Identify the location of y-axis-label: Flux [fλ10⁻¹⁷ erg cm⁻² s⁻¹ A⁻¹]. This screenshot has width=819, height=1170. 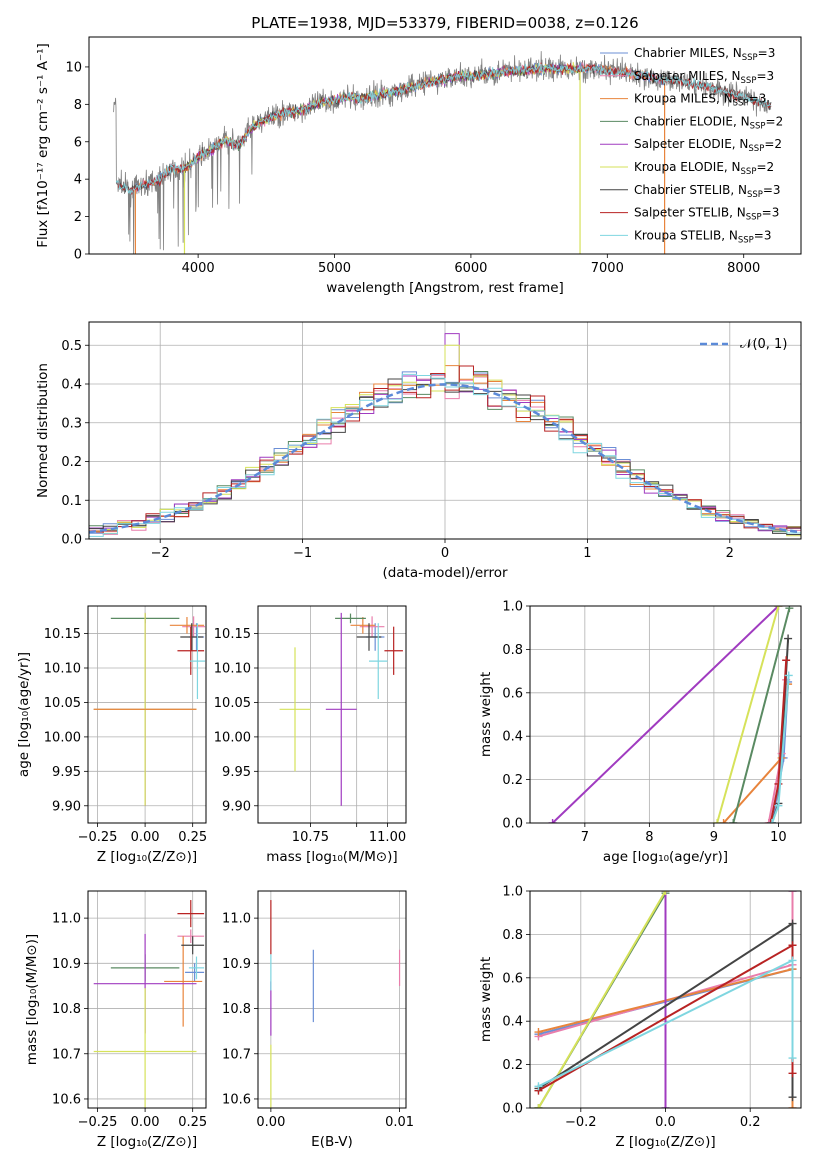
(43, 145).